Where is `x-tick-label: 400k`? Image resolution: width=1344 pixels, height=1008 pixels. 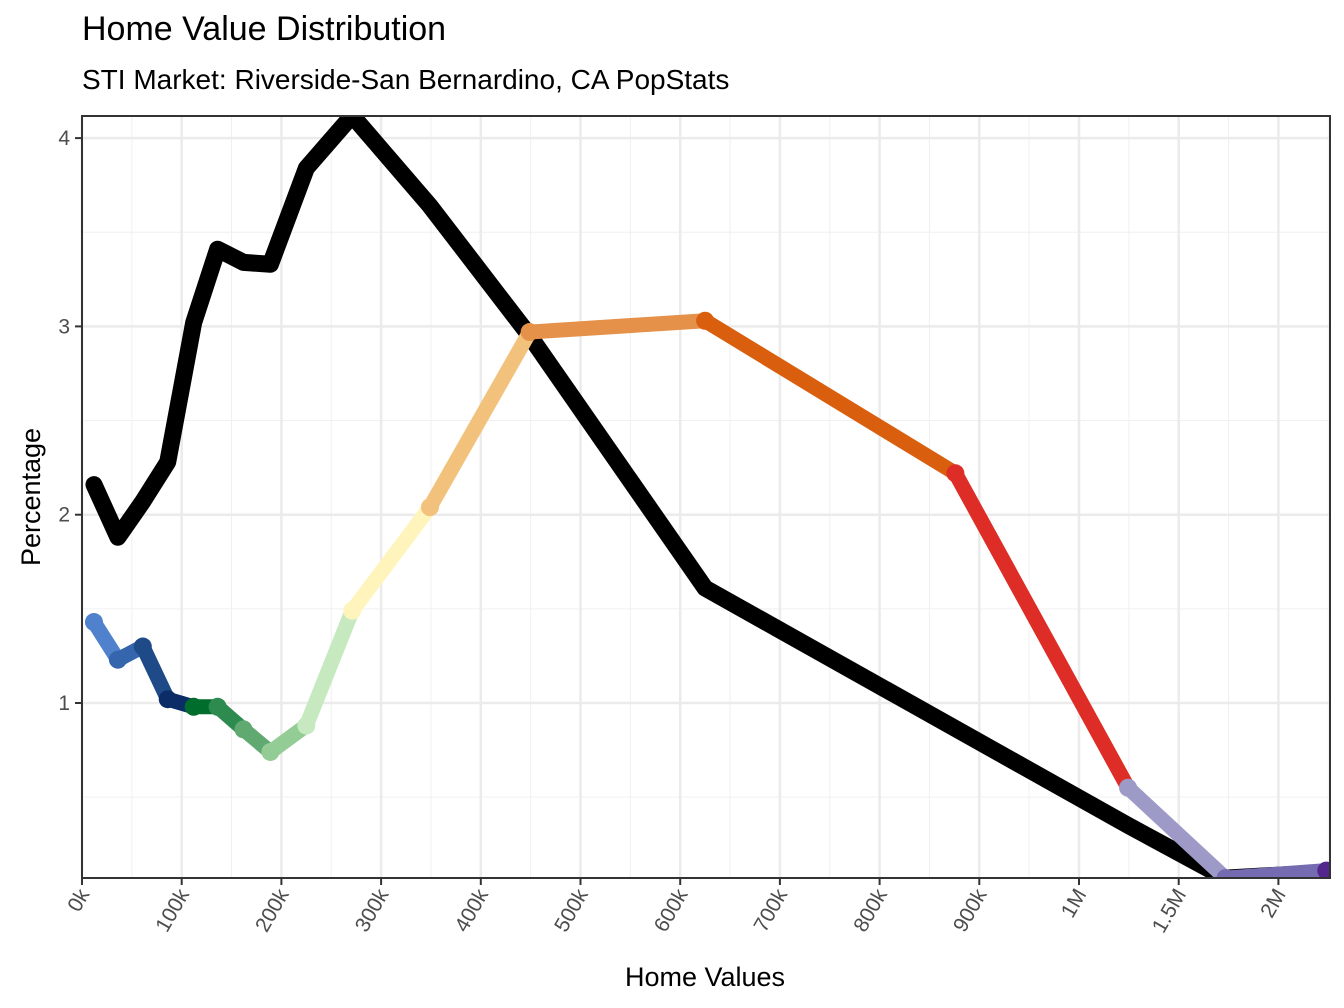 x-tick-label: 400k is located at coordinates (471, 910).